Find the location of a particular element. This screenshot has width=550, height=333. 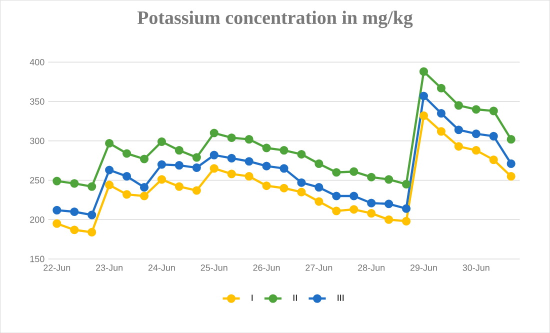

legend-label: I is located at coordinates (252, 297).